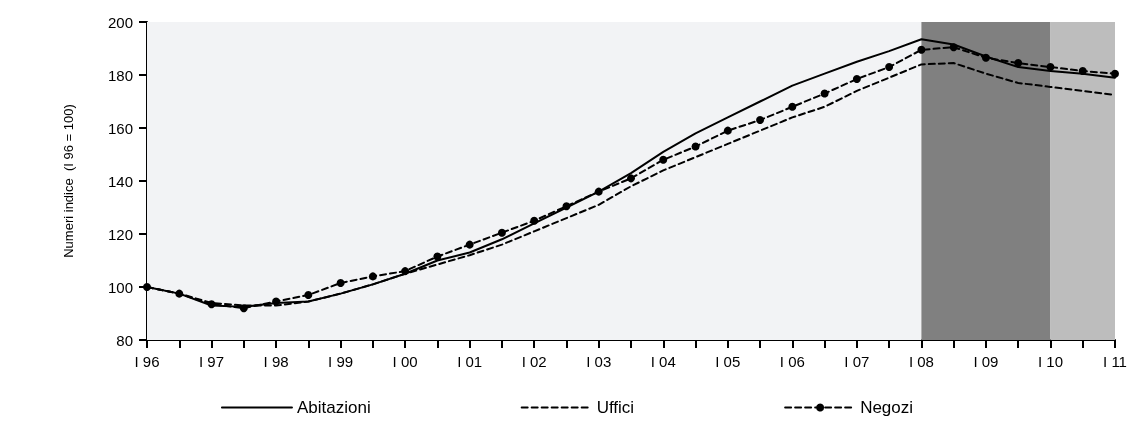  I want to click on x-tick-label: I 01, so click(470, 361).